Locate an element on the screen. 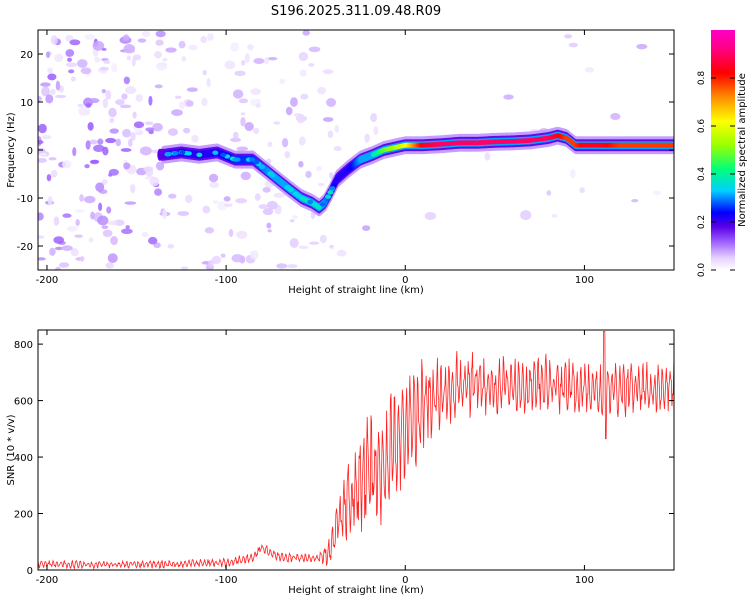 This screenshot has height=600, width=750. snr-xtick-label: -200 is located at coordinates (47, 580).